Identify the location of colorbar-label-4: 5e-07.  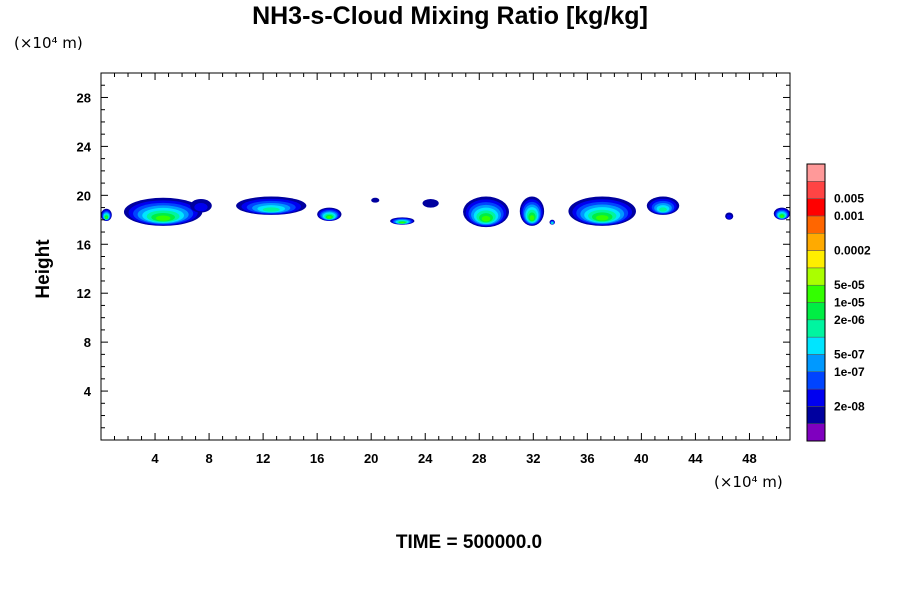
(849, 354).